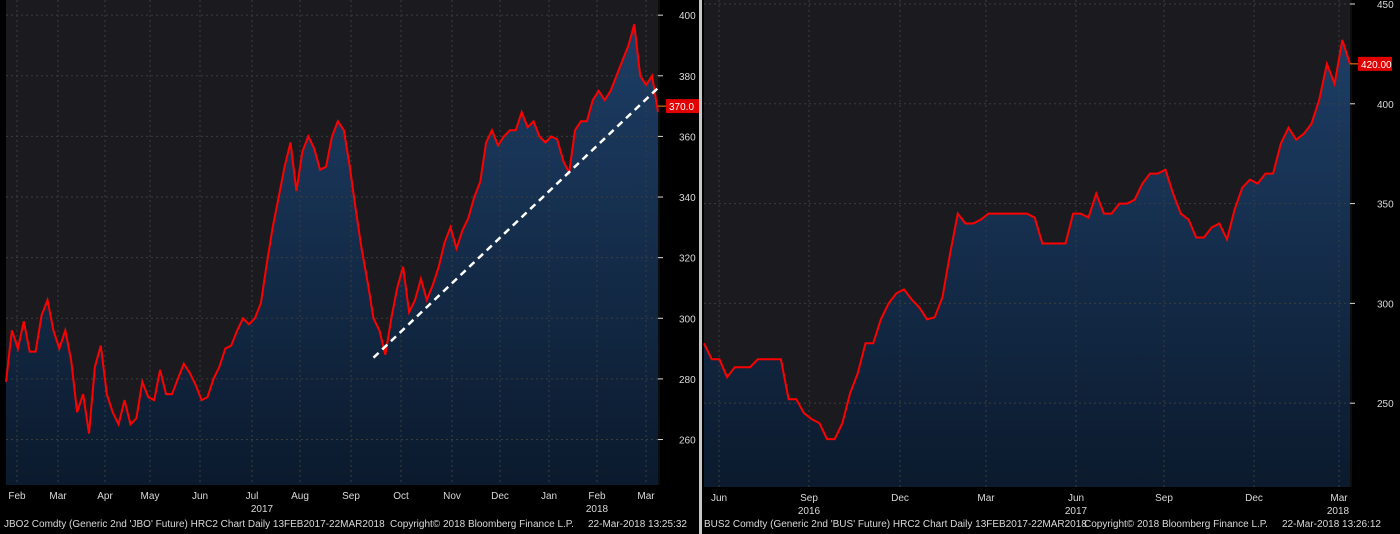 Image resolution: width=1400 pixels, height=534 pixels. What do you see at coordinates (515, 222) in the screenshot?
I see `trendline-jbo` at bounding box center [515, 222].